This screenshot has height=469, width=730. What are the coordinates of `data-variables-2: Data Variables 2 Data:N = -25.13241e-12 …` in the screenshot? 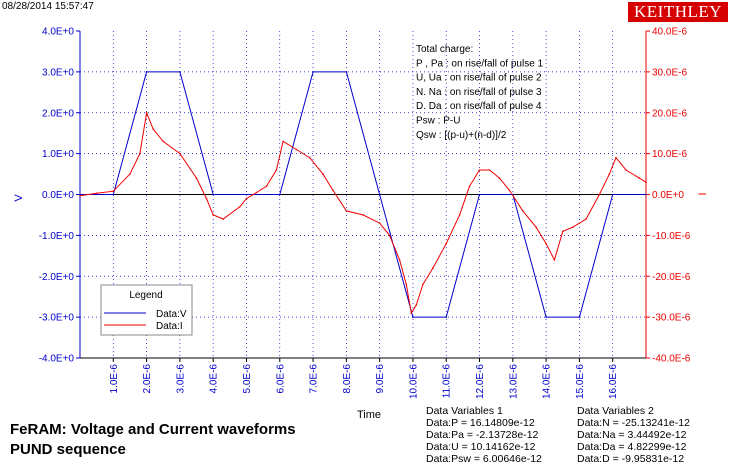 It's located at (633, 435).